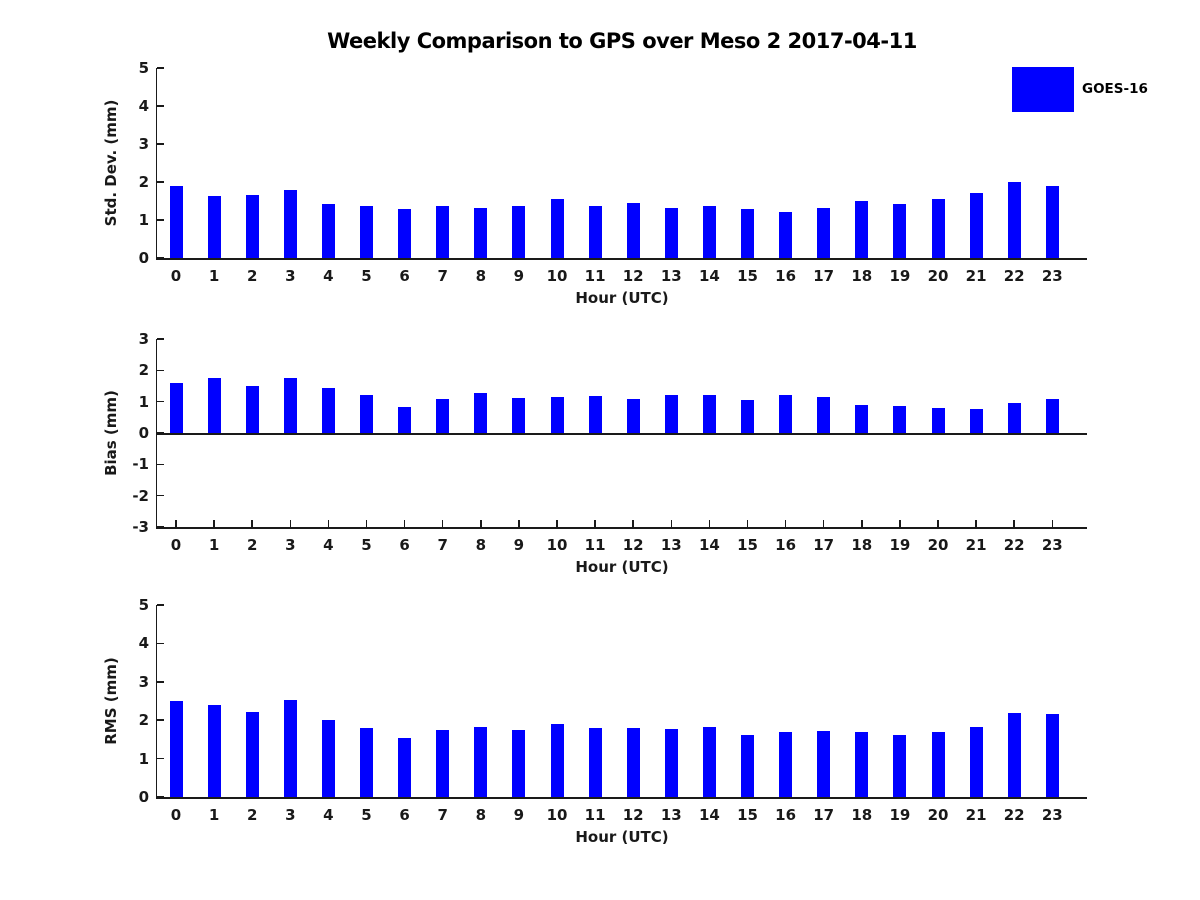 The width and height of the screenshot is (1200, 900). Describe the element at coordinates (938, 276) in the screenshot. I see `x-tick-label-std-20: 20` at that location.